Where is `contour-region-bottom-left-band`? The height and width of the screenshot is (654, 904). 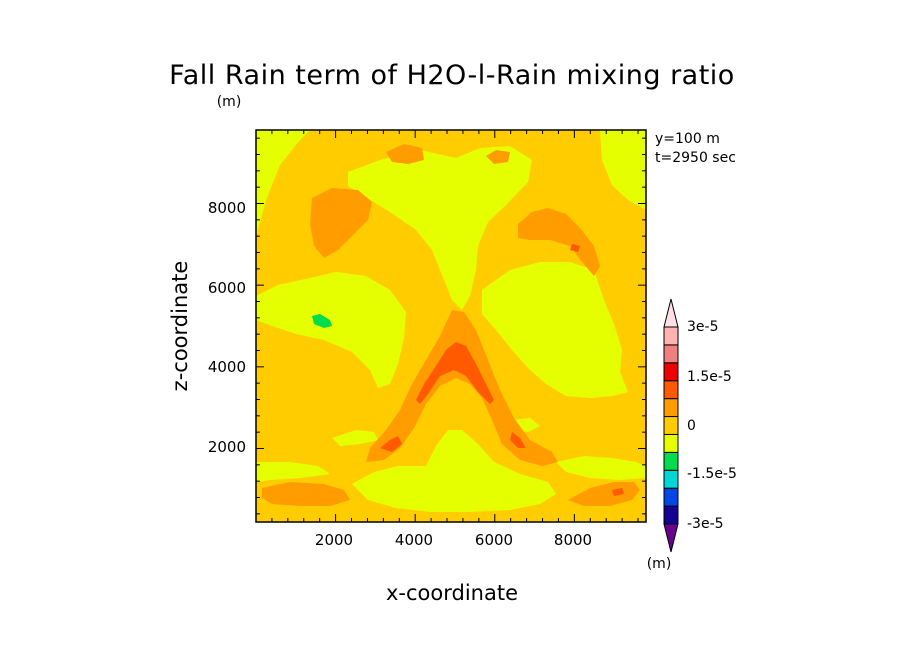 contour-region-bottom-left-band is located at coordinates (306, 494).